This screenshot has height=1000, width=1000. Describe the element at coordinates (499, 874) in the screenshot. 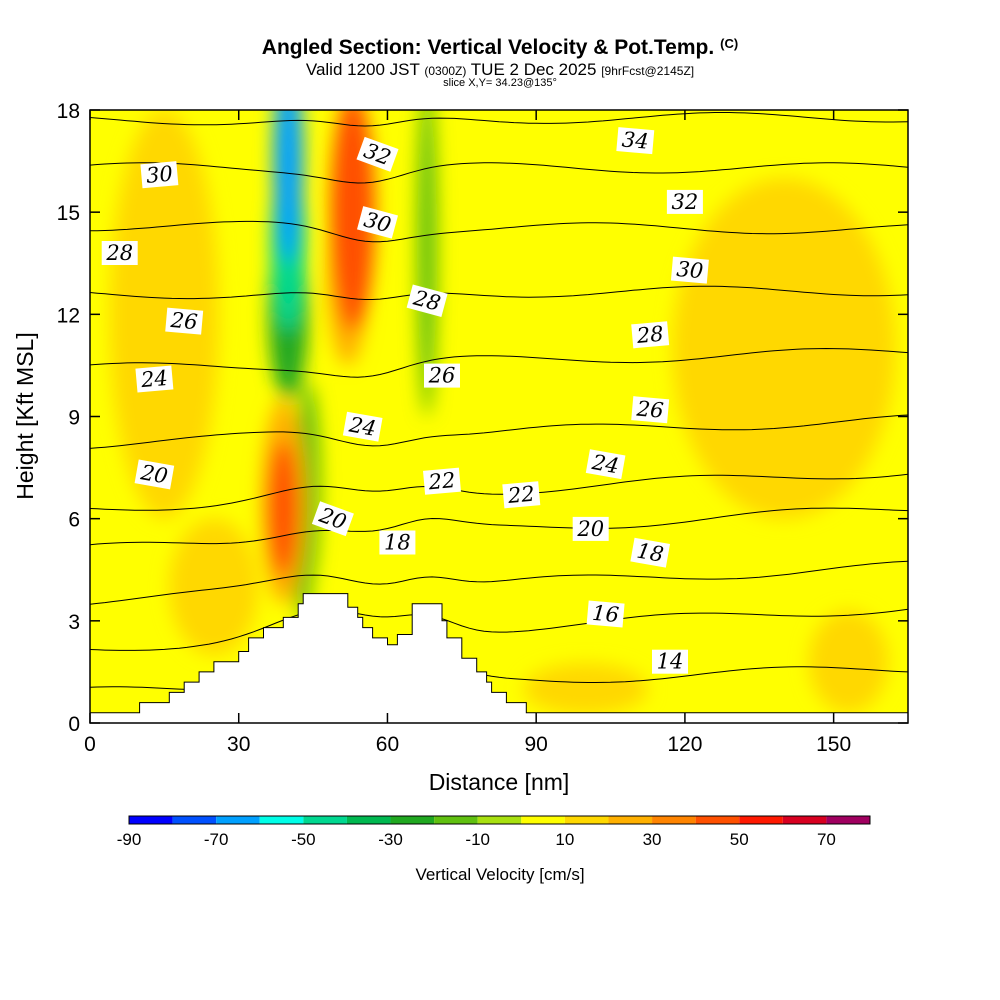

I see `colorbar-label: Vertical Velocity [cm/s]` at that location.